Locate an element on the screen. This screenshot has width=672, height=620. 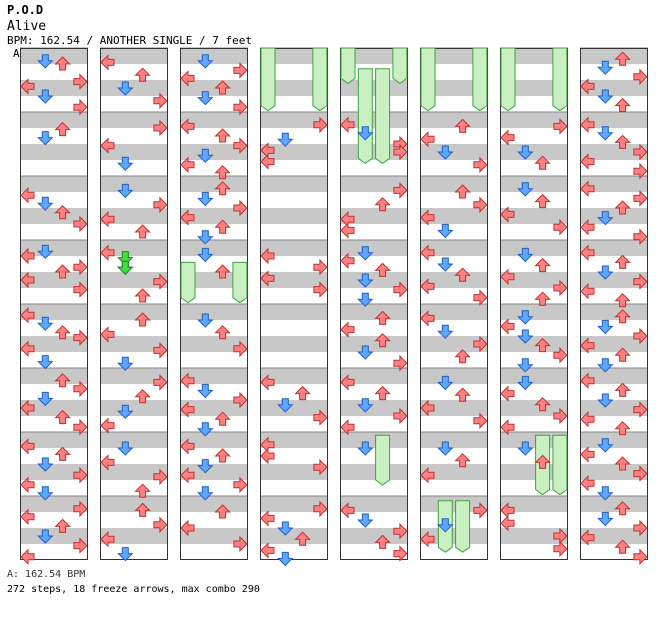
green-arrow is located at coordinates (125, 267).